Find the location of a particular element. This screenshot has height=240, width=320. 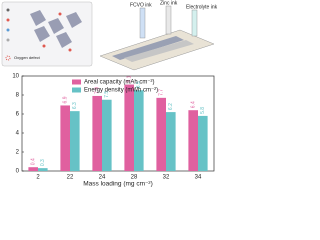

value-label: 8.5 is located at coordinates (139, 84).